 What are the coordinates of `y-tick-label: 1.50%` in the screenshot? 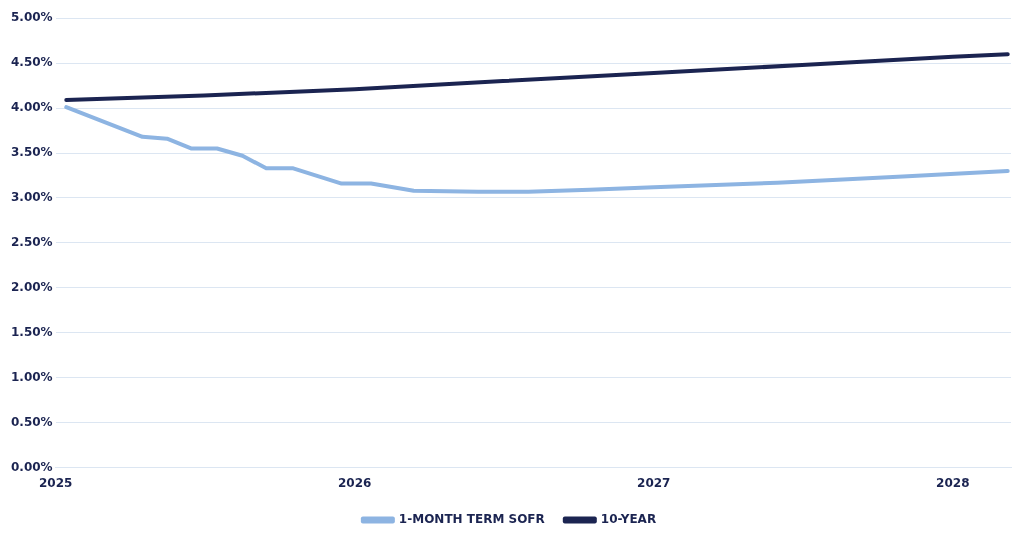 It's located at (31, 331).